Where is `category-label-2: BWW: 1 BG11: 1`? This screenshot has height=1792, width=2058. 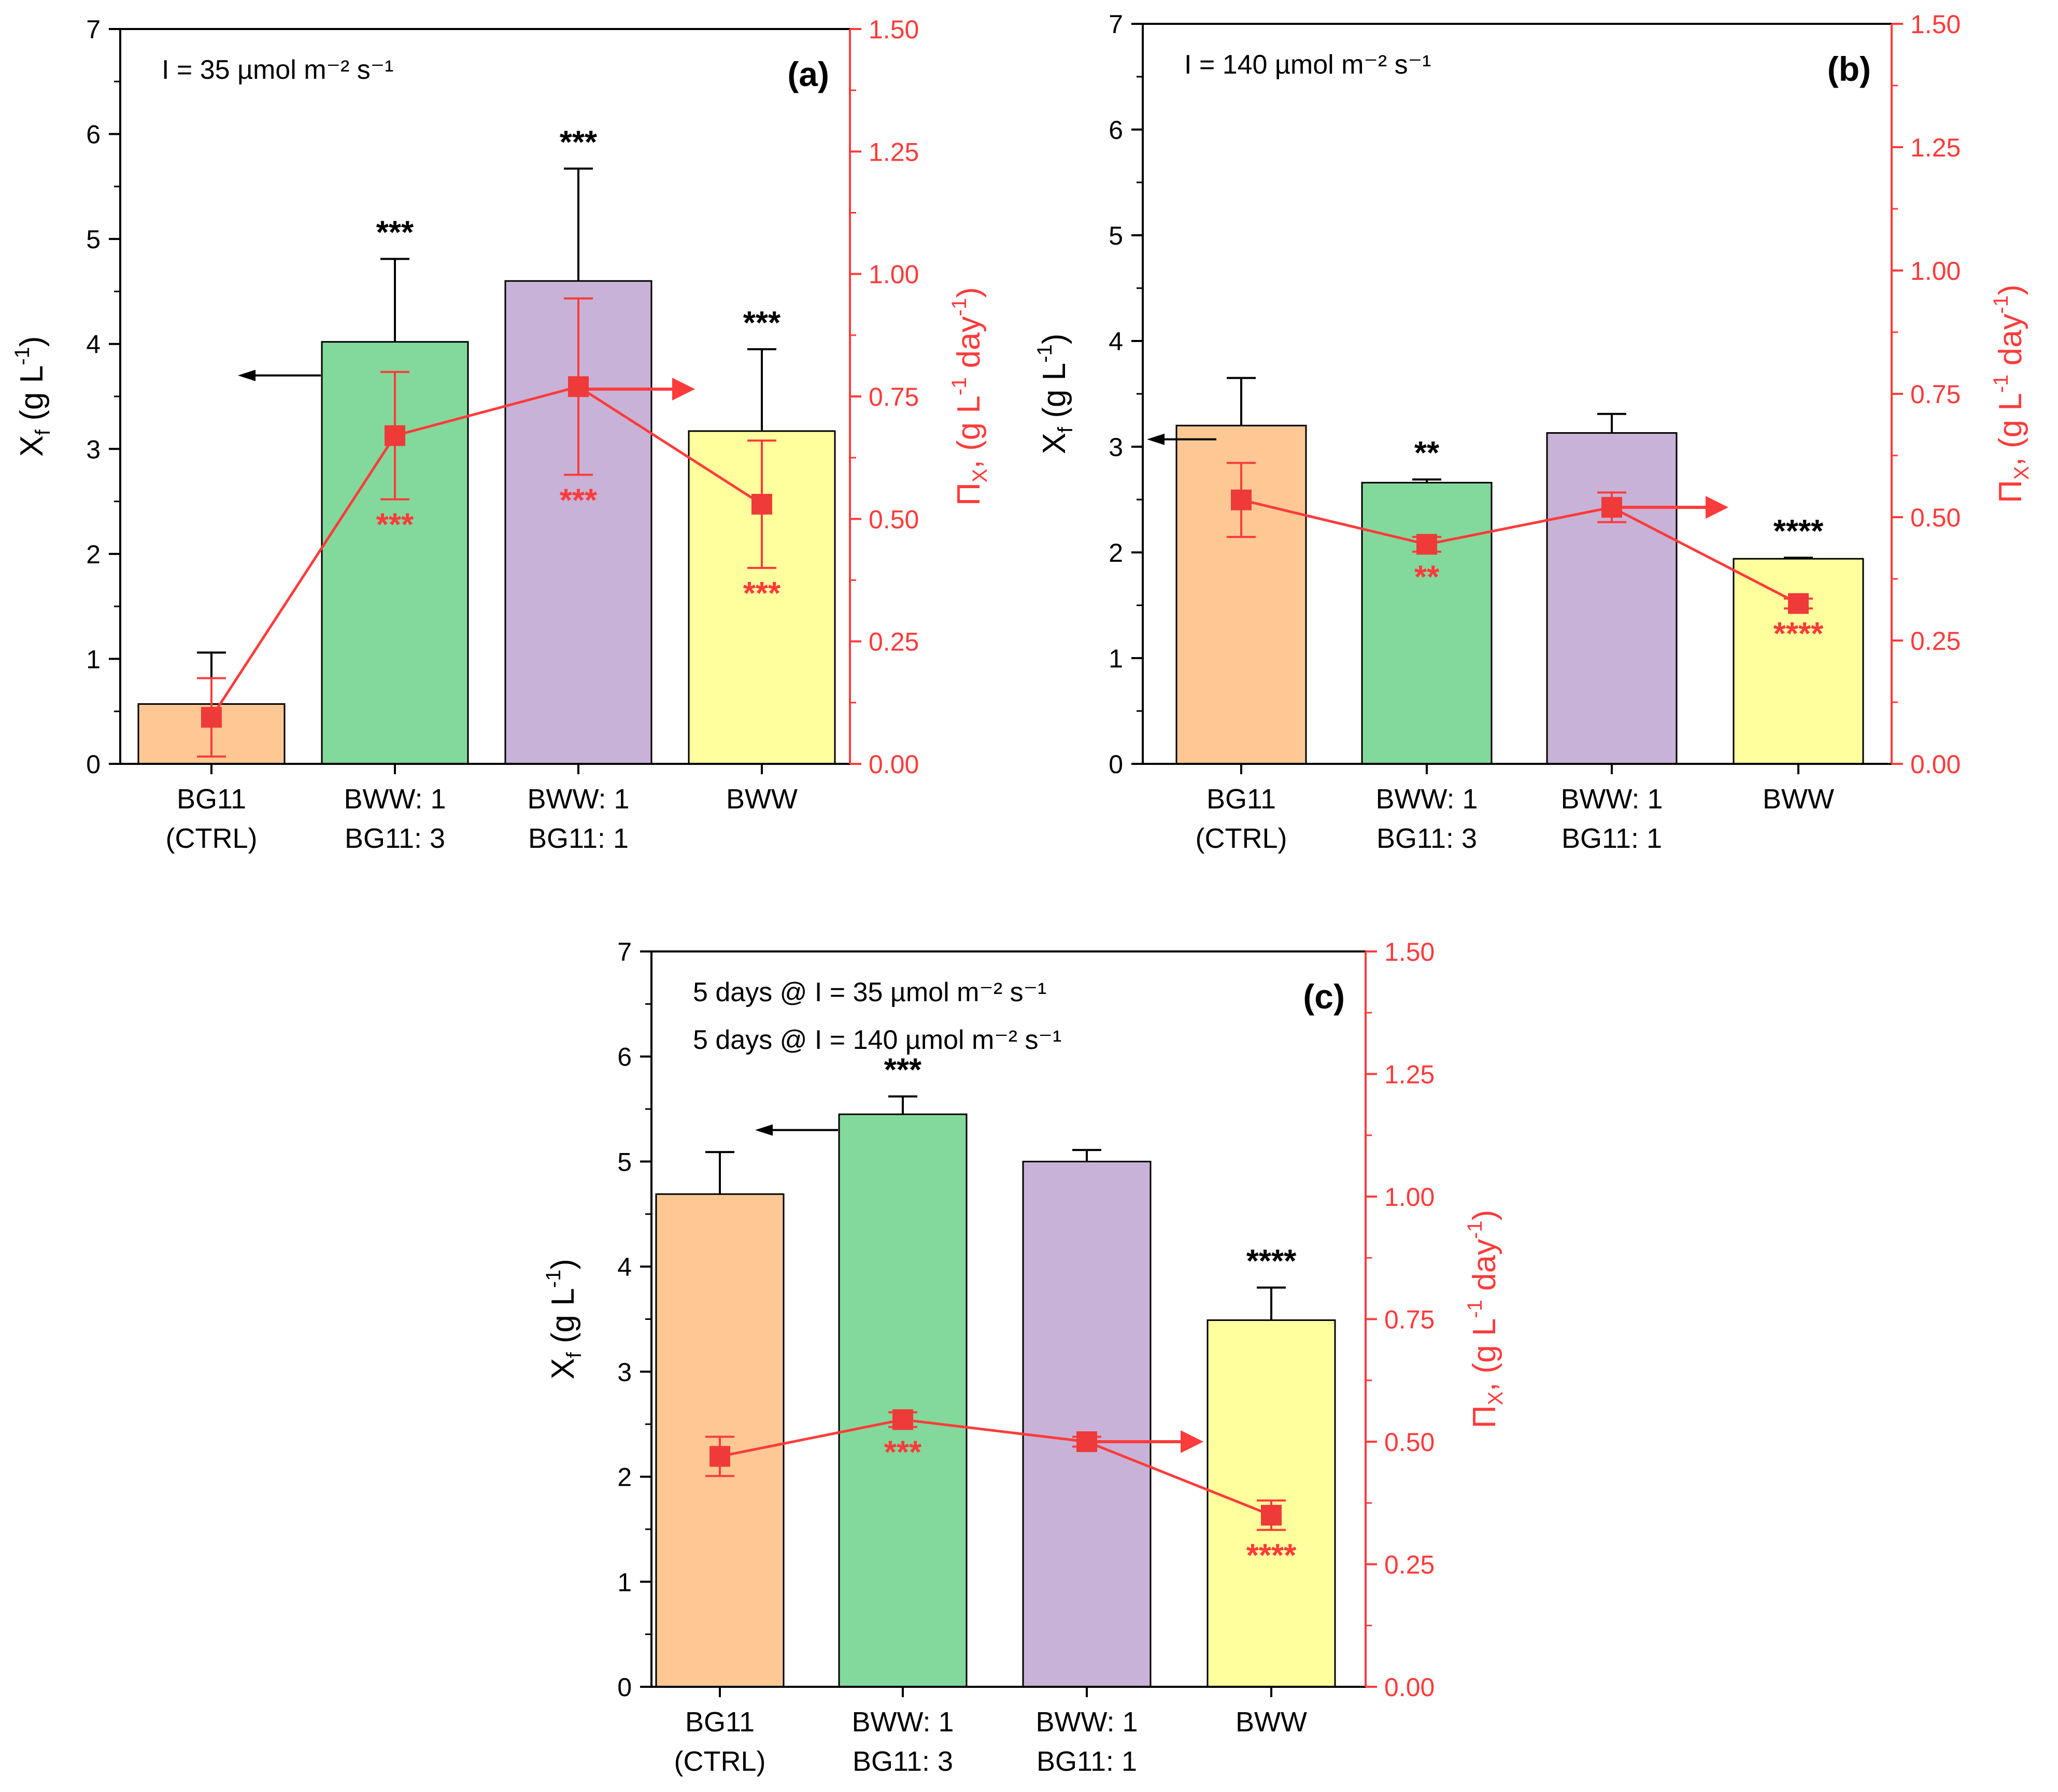 category-label-2: BWW: 1 BG11: 1 is located at coordinates (578, 819).